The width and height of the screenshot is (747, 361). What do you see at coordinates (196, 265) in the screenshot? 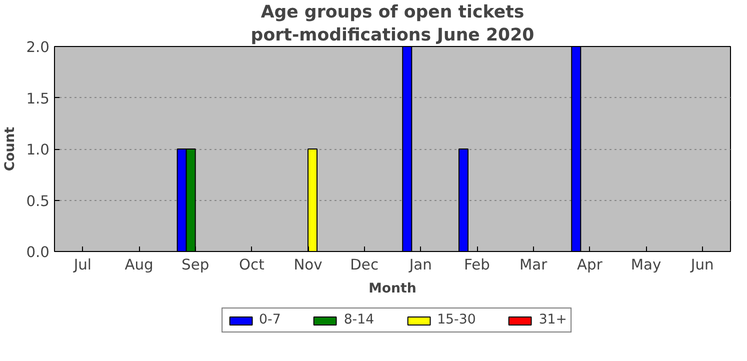
I see `x-tick-label: Sep` at bounding box center [196, 265].